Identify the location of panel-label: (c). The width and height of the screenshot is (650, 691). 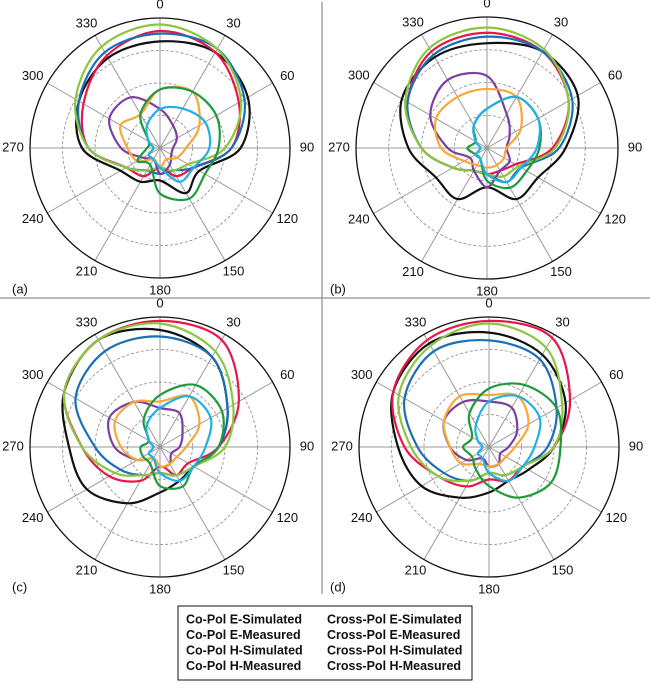
(19, 586).